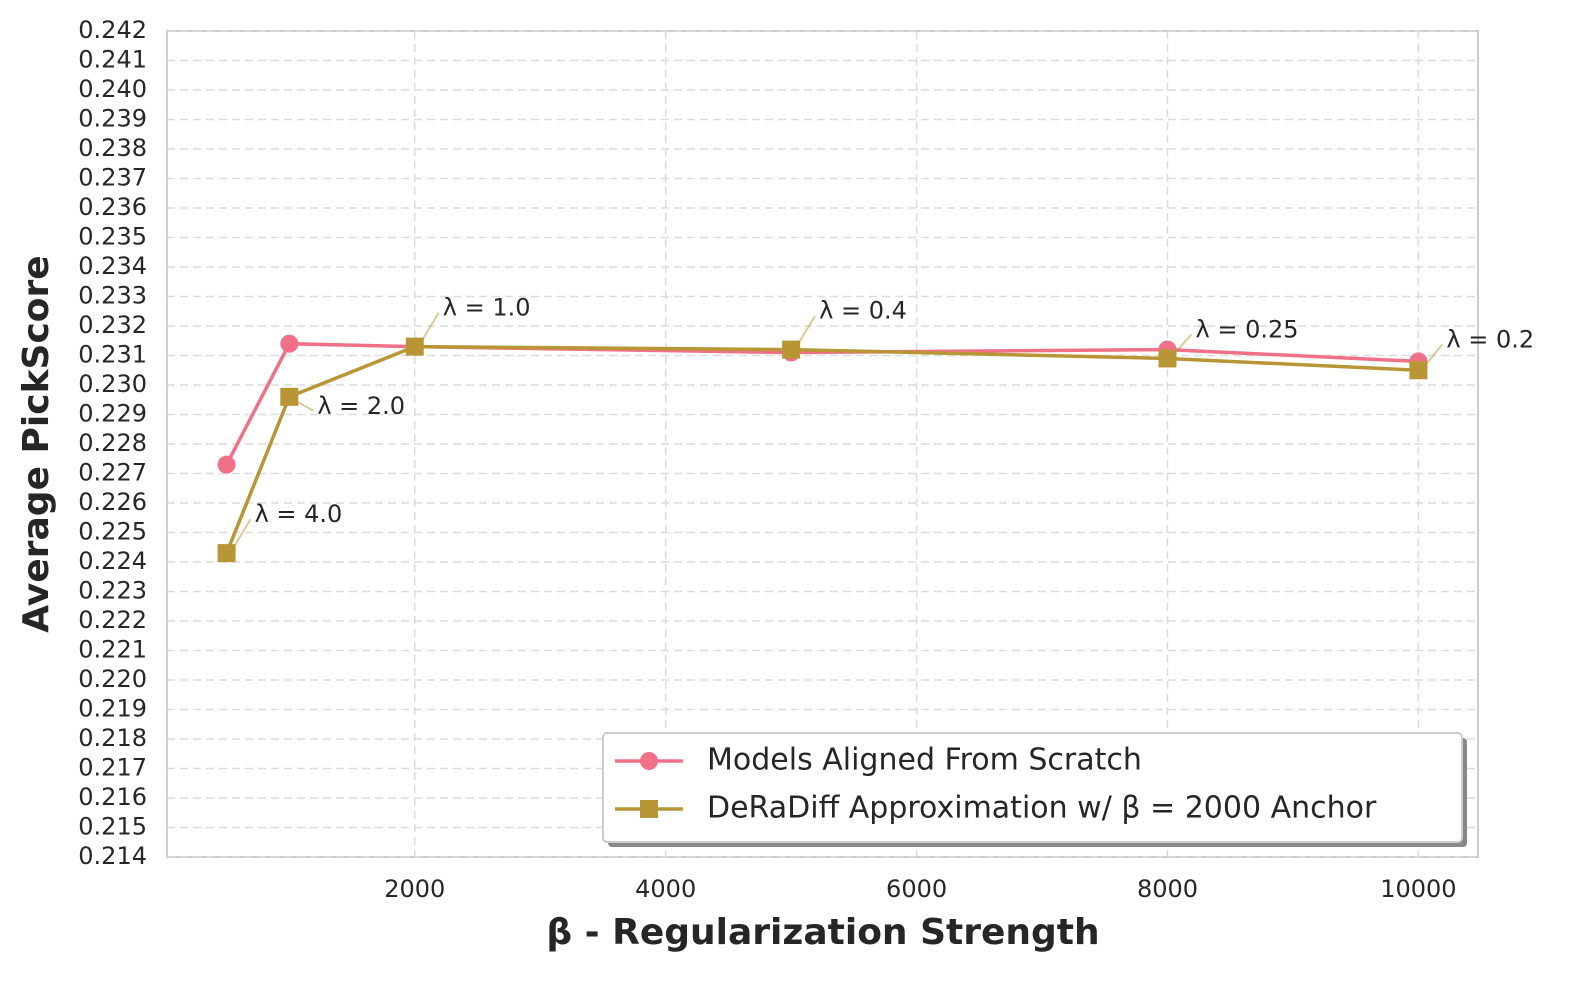  Describe the element at coordinates (1167, 889) in the screenshot. I see `x-tick-label: 8000` at that location.